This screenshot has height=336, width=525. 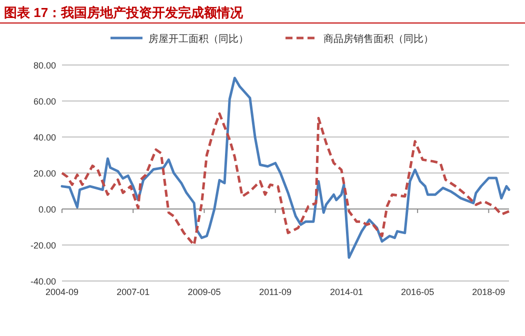 I want to click on y-tick-label: -40.00, so click(x=43, y=281).